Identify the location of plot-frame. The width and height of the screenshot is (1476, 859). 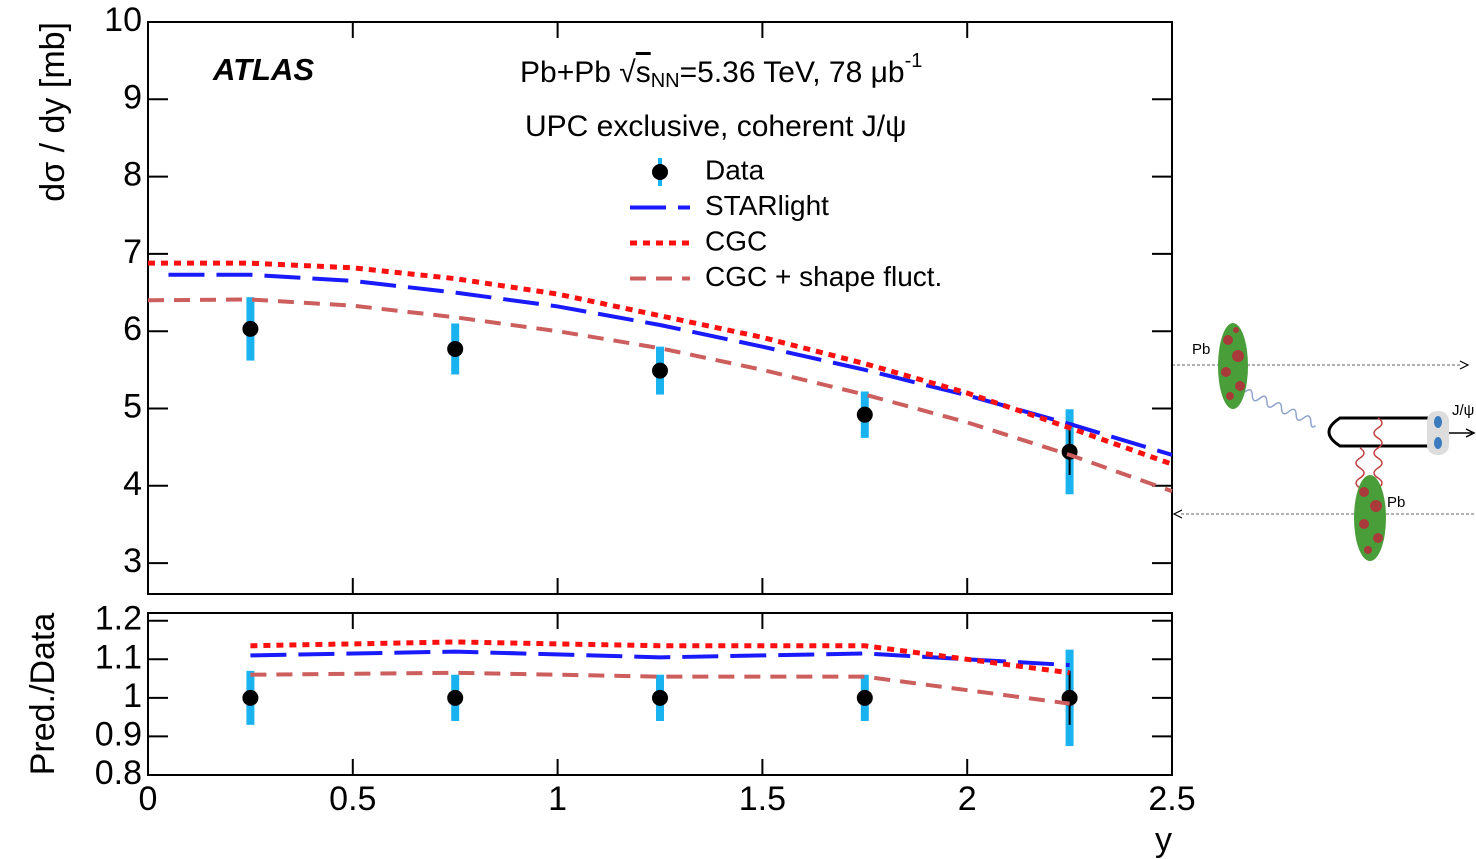
(660, 694).